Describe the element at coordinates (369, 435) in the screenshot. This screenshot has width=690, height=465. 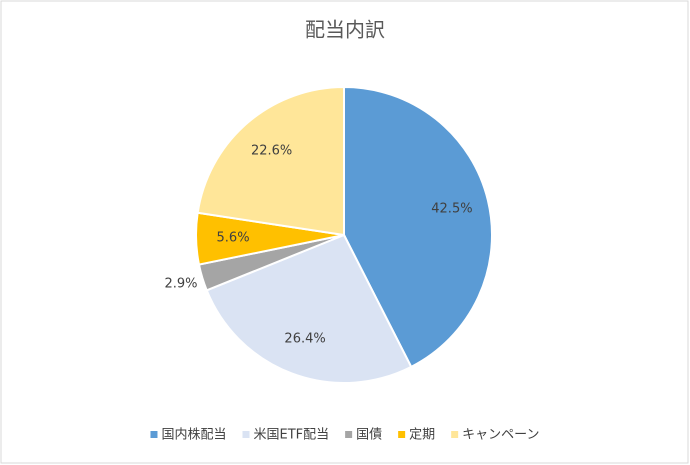
I see `legend-label: 国債` at that location.